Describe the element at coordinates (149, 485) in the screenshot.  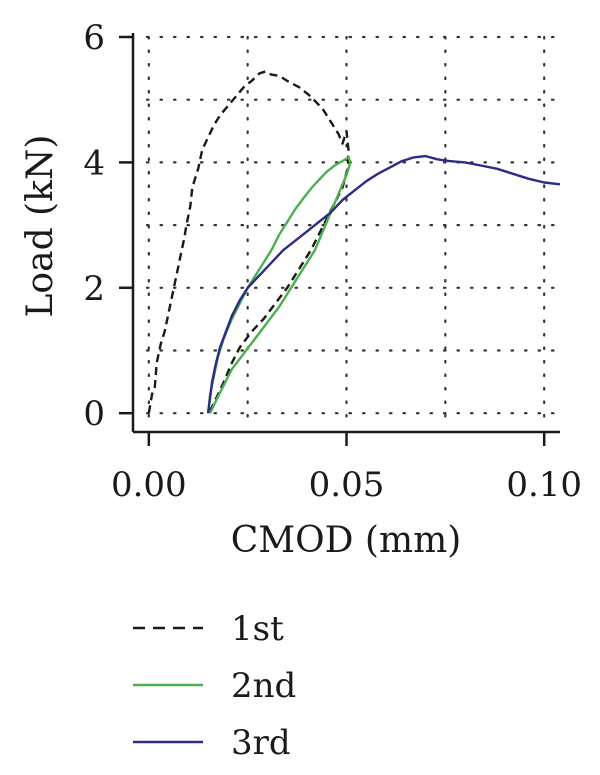
I see `x-tick-label: 0.00` at that location.